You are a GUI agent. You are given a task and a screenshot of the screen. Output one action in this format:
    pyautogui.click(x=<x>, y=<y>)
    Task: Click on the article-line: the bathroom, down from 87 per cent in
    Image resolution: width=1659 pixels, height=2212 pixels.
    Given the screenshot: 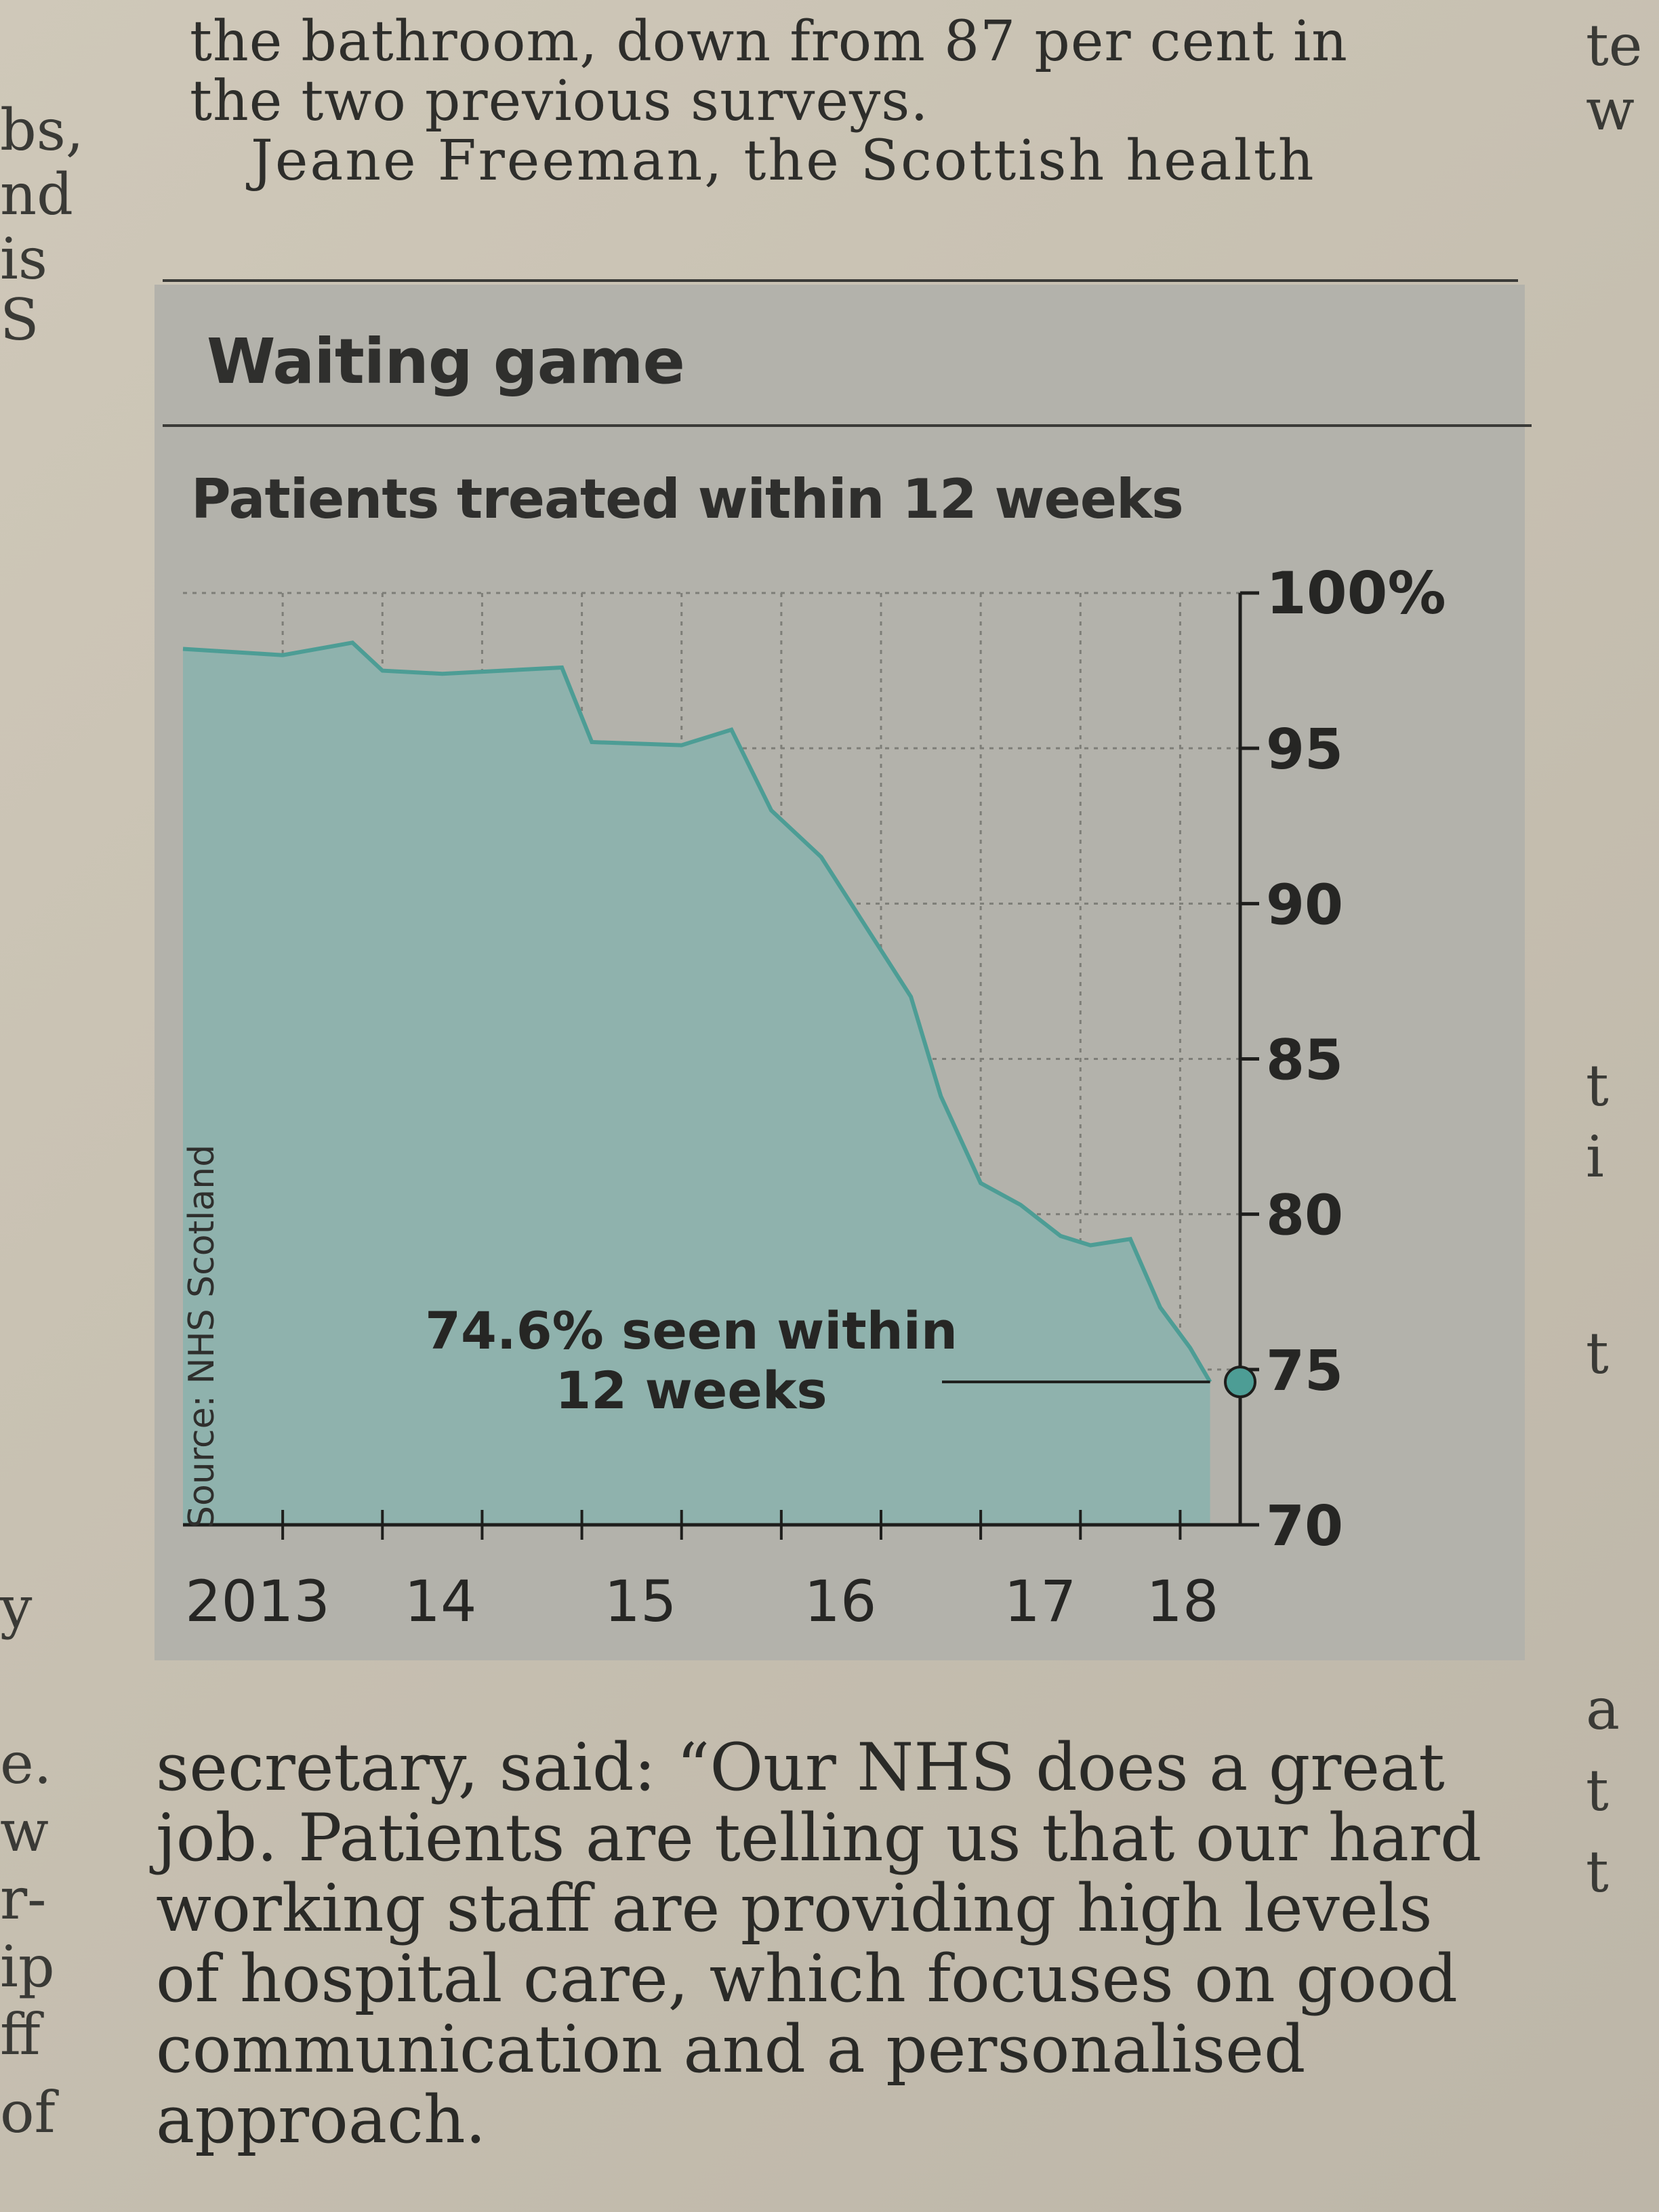 What is the action you would take?
    pyautogui.click(x=769, y=42)
    